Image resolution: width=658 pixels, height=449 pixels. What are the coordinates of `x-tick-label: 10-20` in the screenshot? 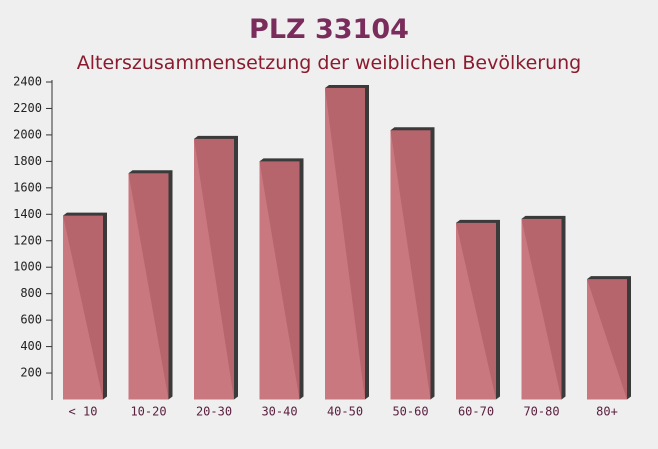 It's located at (148, 412).